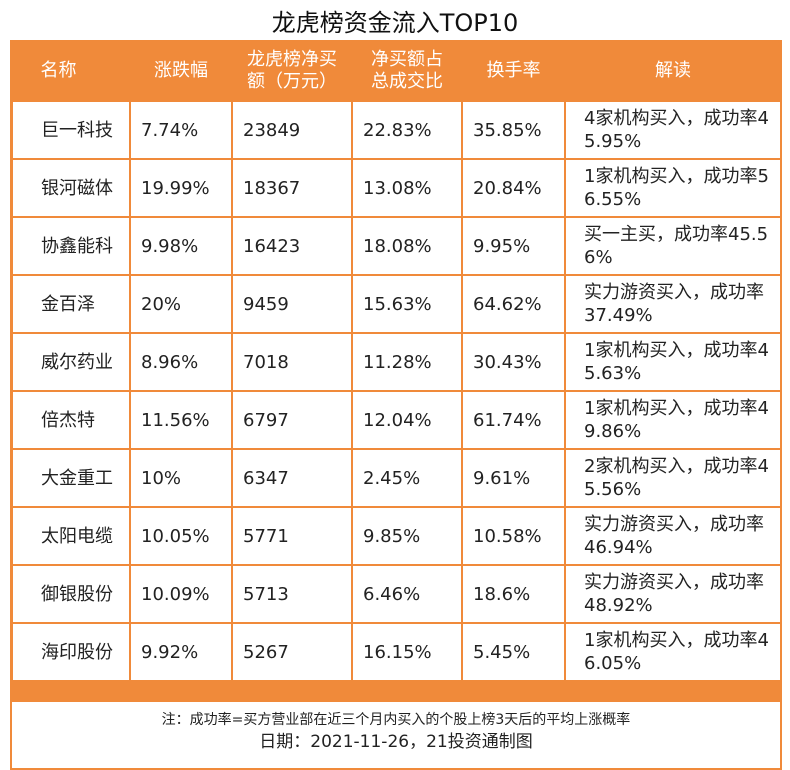  Describe the element at coordinates (71, 304) in the screenshot. I see `stock-name: 金百泽` at that location.